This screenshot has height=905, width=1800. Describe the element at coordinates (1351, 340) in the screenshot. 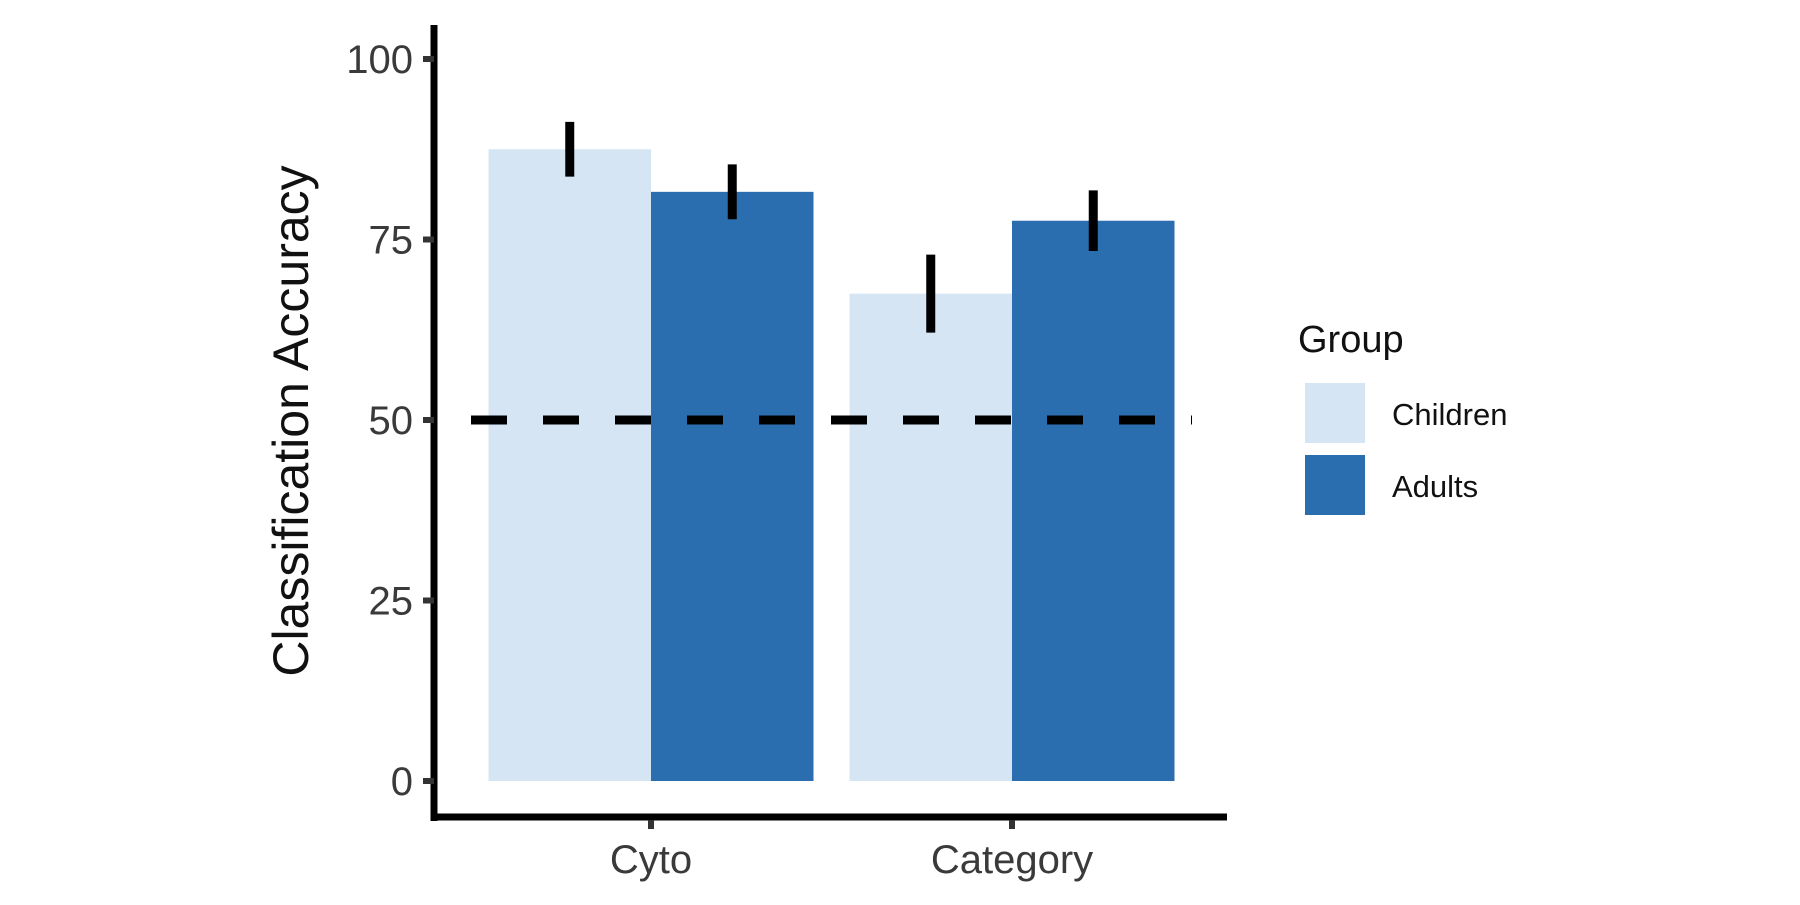

I see `legend-title: Group` at that location.